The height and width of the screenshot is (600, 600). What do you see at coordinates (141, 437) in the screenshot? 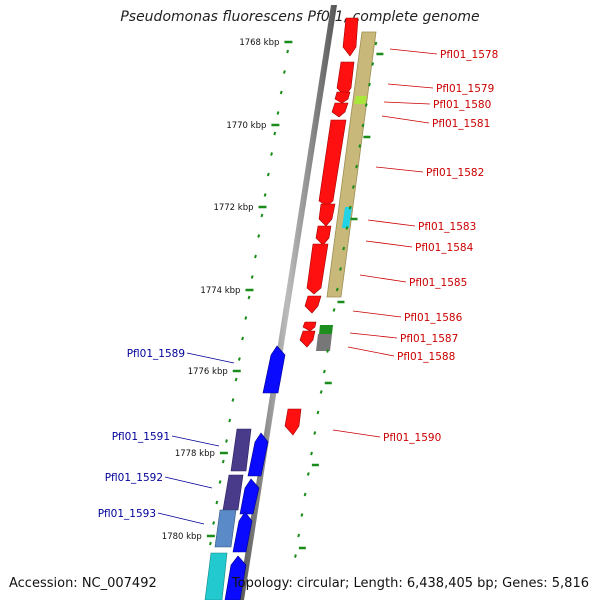
I see `gene-label-pfl01-1591: Pfl01_1591` at bounding box center [141, 437].